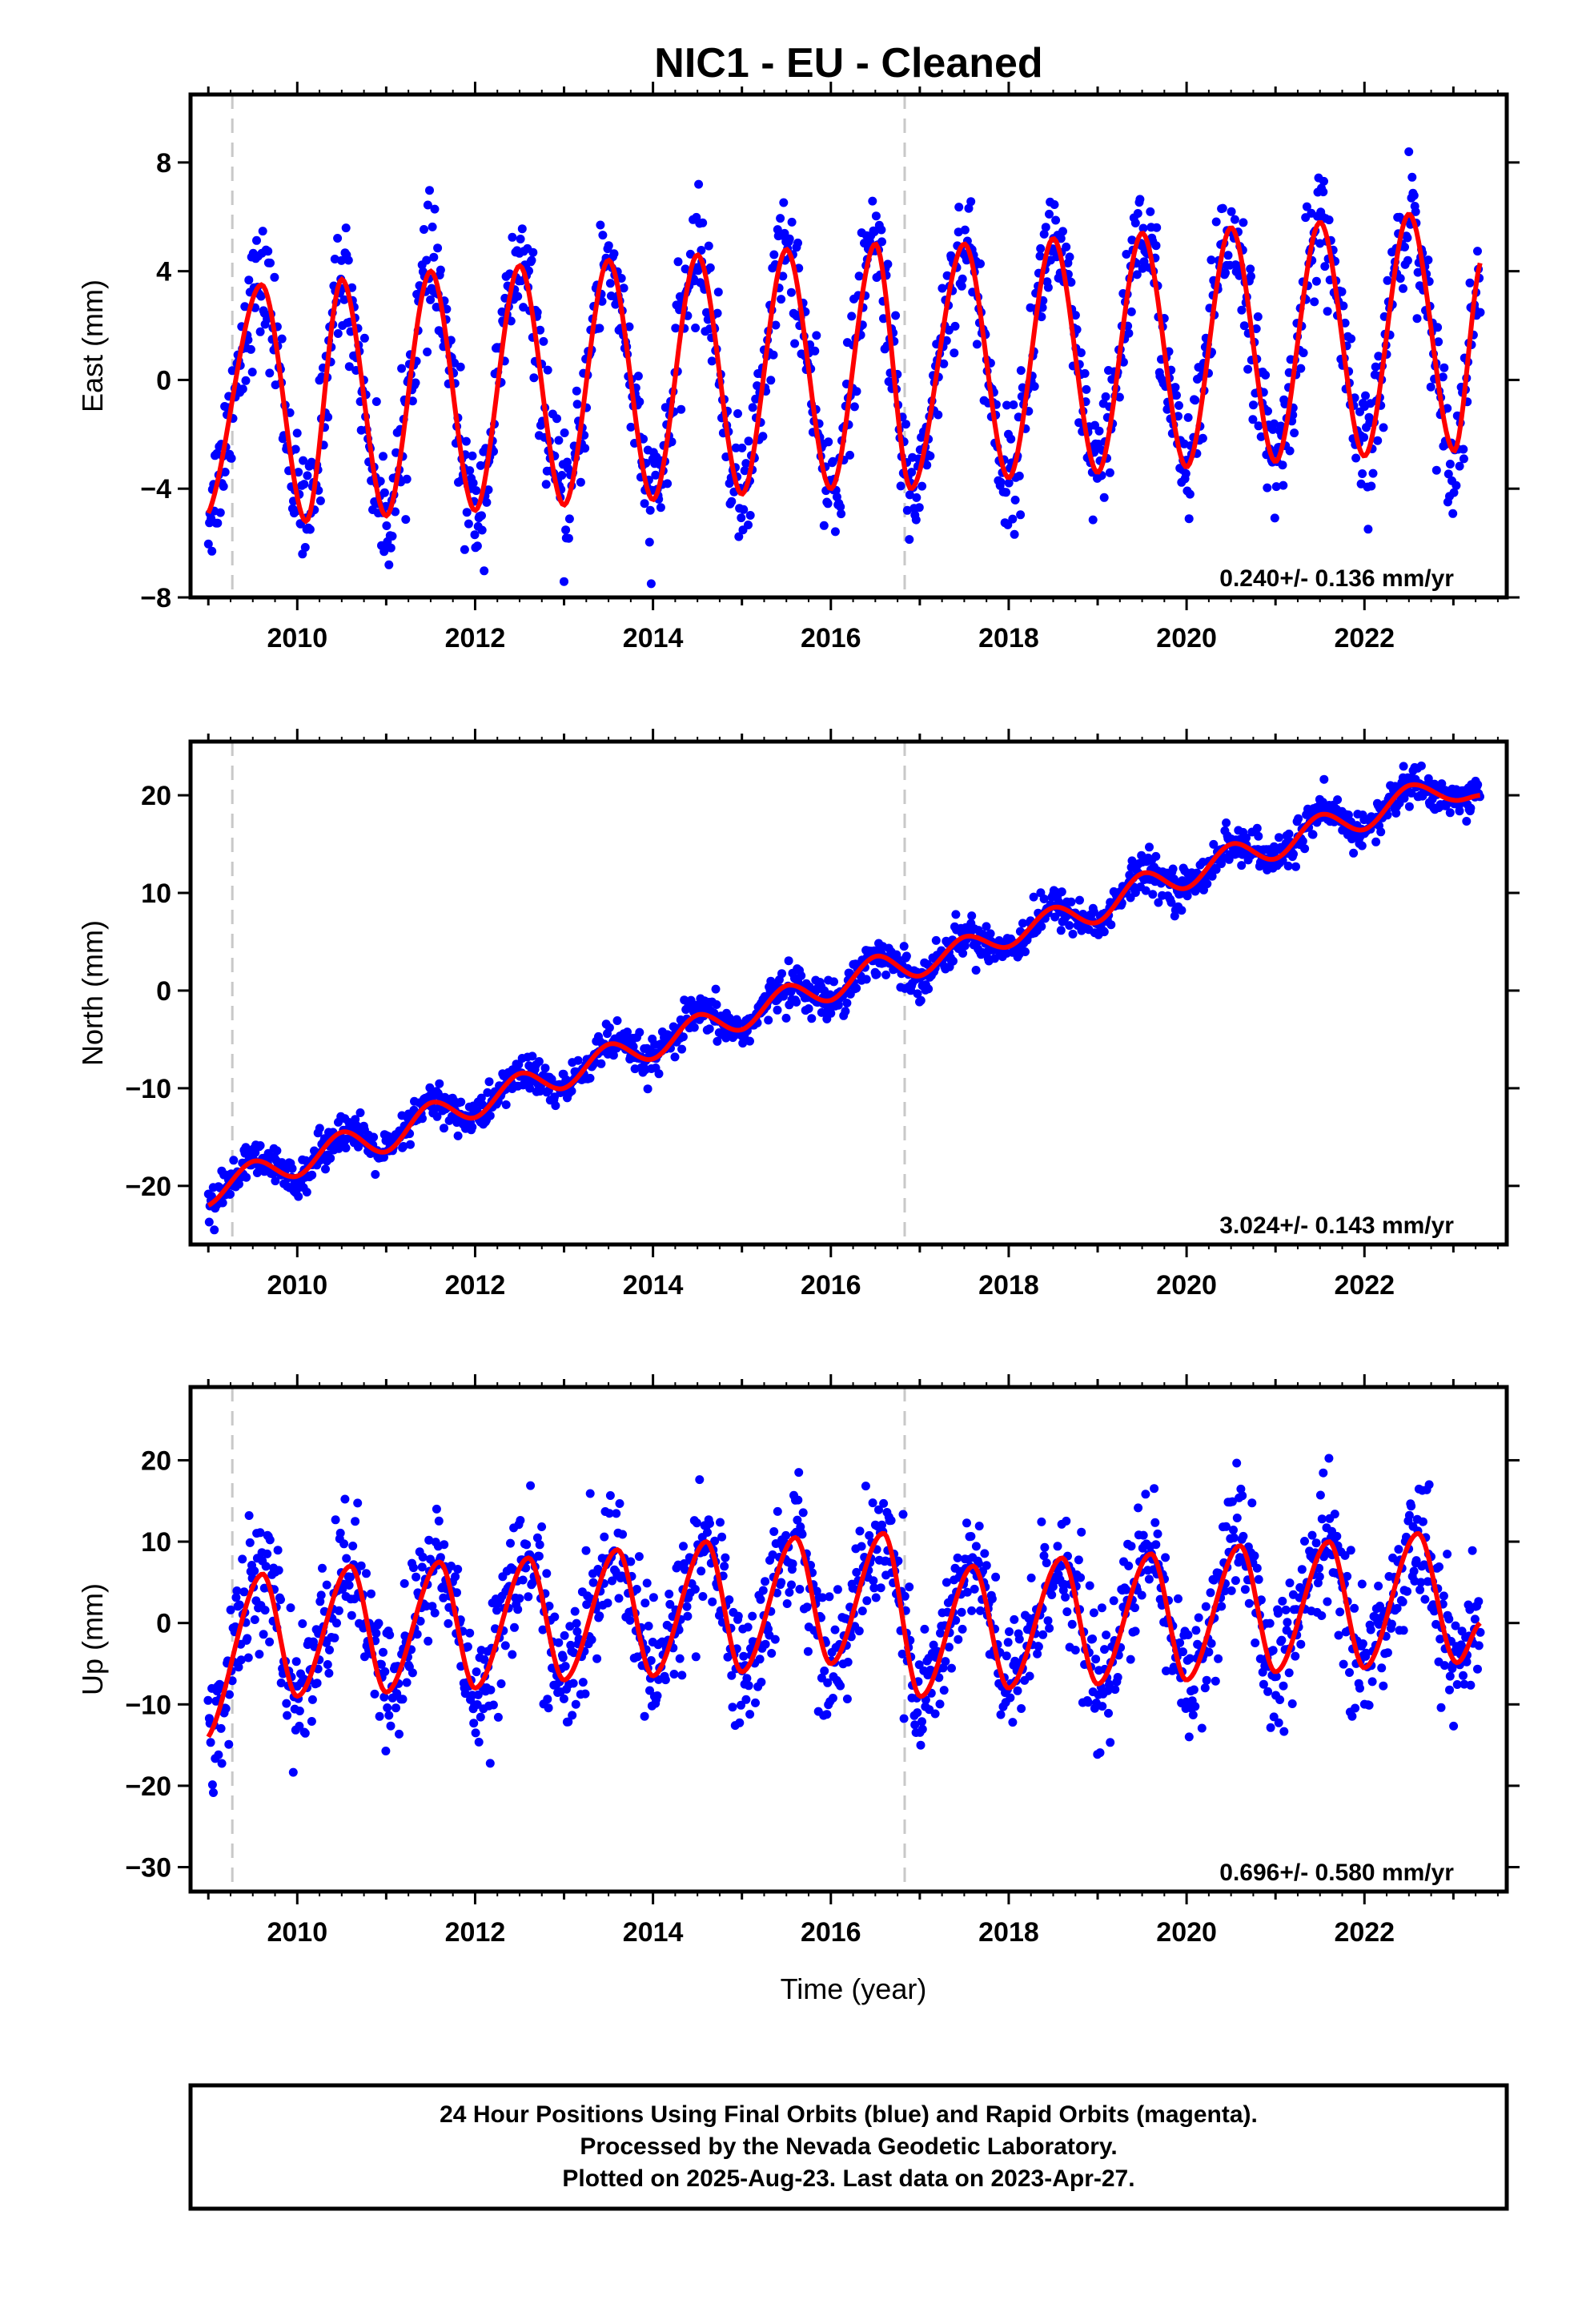 The width and height of the screenshot is (1582, 2324). What do you see at coordinates (92, 345) in the screenshot?
I see `y-axis-label: East (mm)` at bounding box center [92, 345].